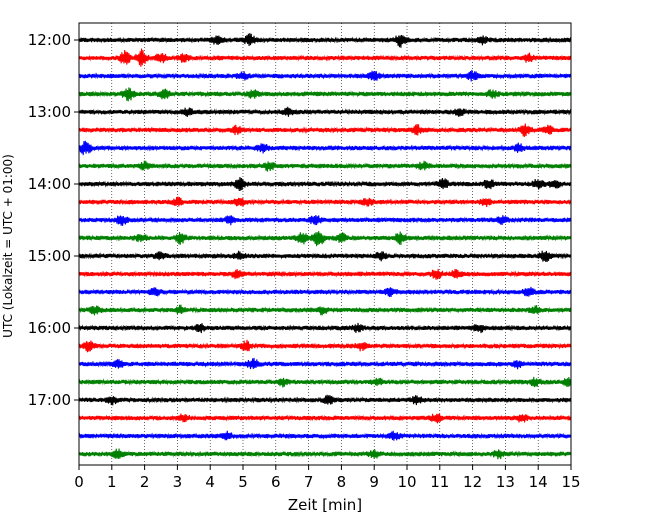  What do you see at coordinates (439, 482) in the screenshot?
I see `x-tick-label: 11` at bounding box center [439, 482].